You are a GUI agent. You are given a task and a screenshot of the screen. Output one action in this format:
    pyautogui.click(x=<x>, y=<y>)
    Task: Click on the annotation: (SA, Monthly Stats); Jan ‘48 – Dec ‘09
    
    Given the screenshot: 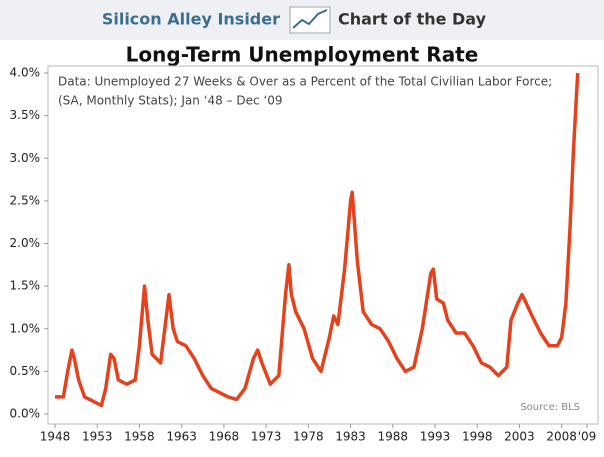 What is the action you would take?
    pyautogui.click(x=170, y=101)
    